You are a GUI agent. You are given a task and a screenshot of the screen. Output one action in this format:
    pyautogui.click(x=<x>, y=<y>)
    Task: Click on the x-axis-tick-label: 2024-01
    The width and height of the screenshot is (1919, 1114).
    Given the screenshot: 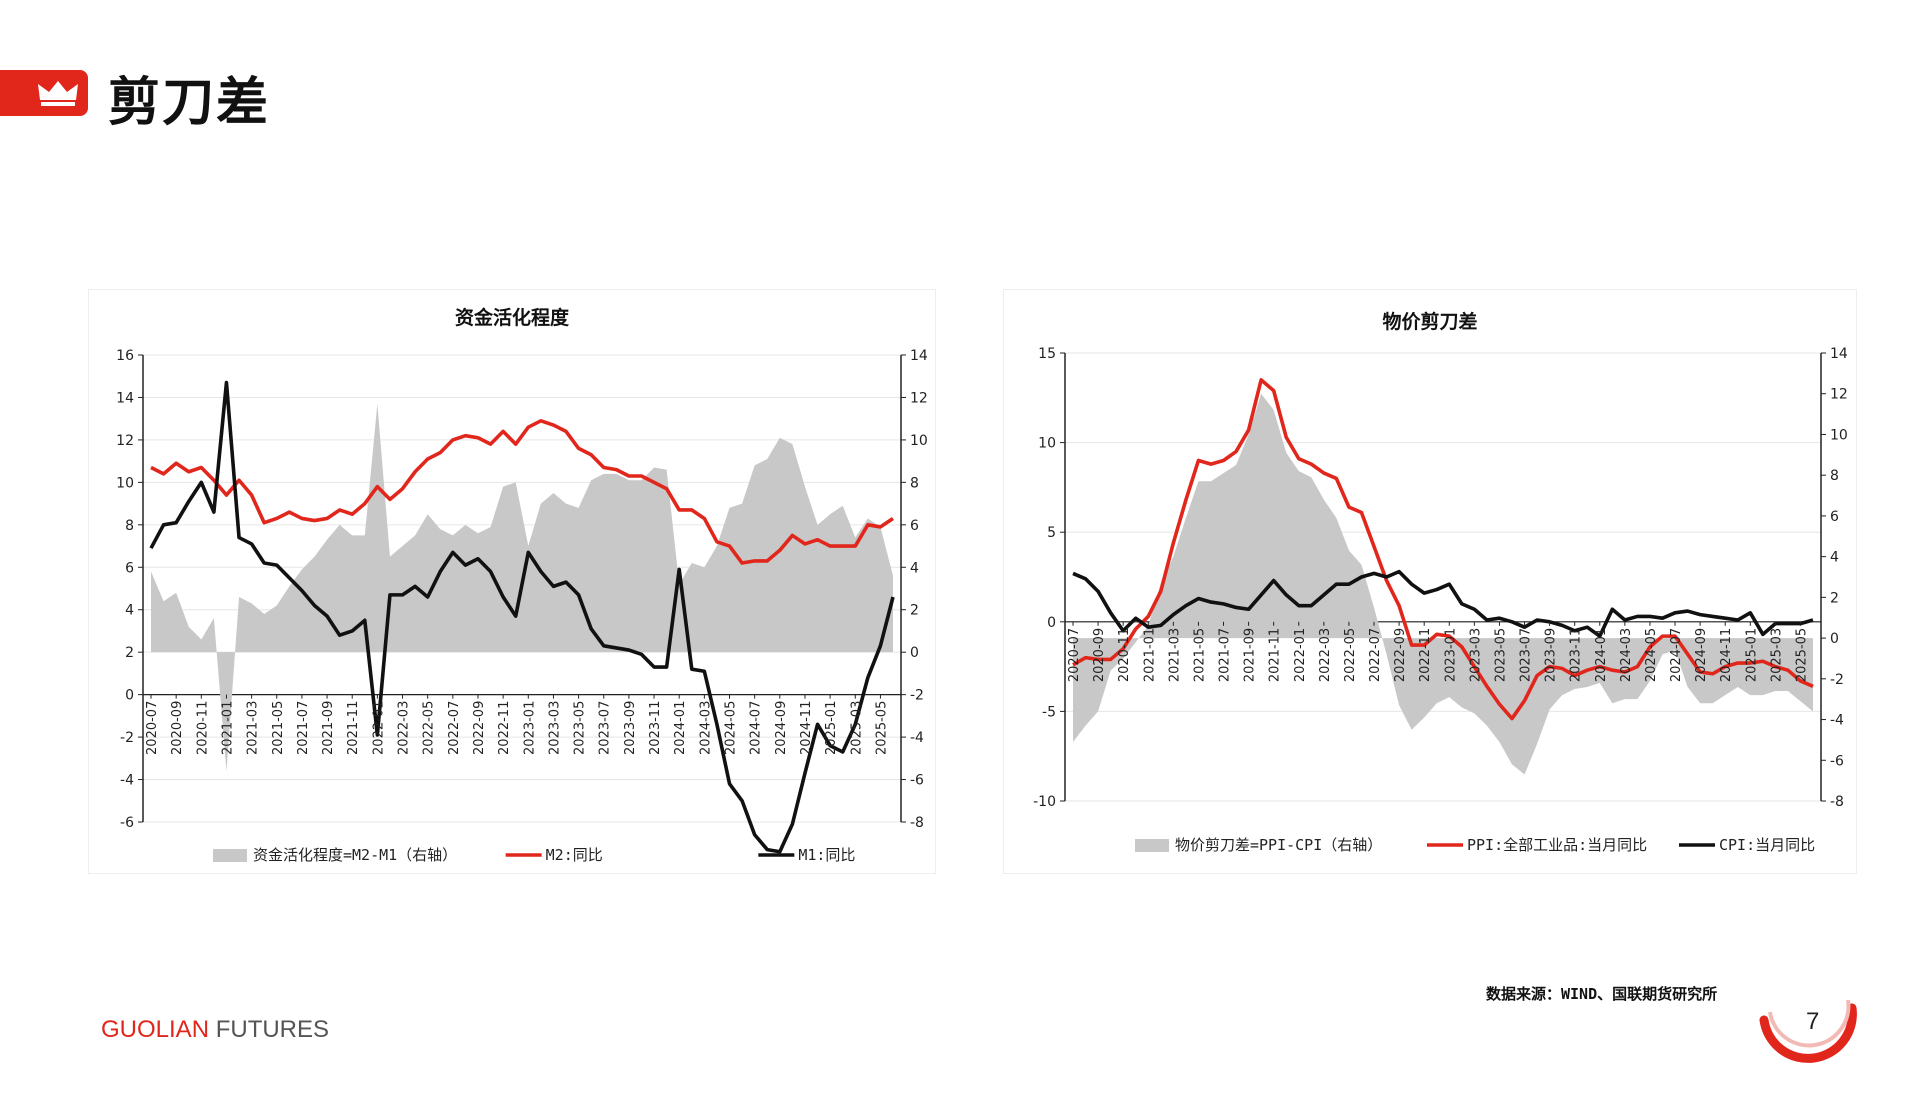 What is the action you would take?
    pyautogui.click(x=1601, y=655)
    